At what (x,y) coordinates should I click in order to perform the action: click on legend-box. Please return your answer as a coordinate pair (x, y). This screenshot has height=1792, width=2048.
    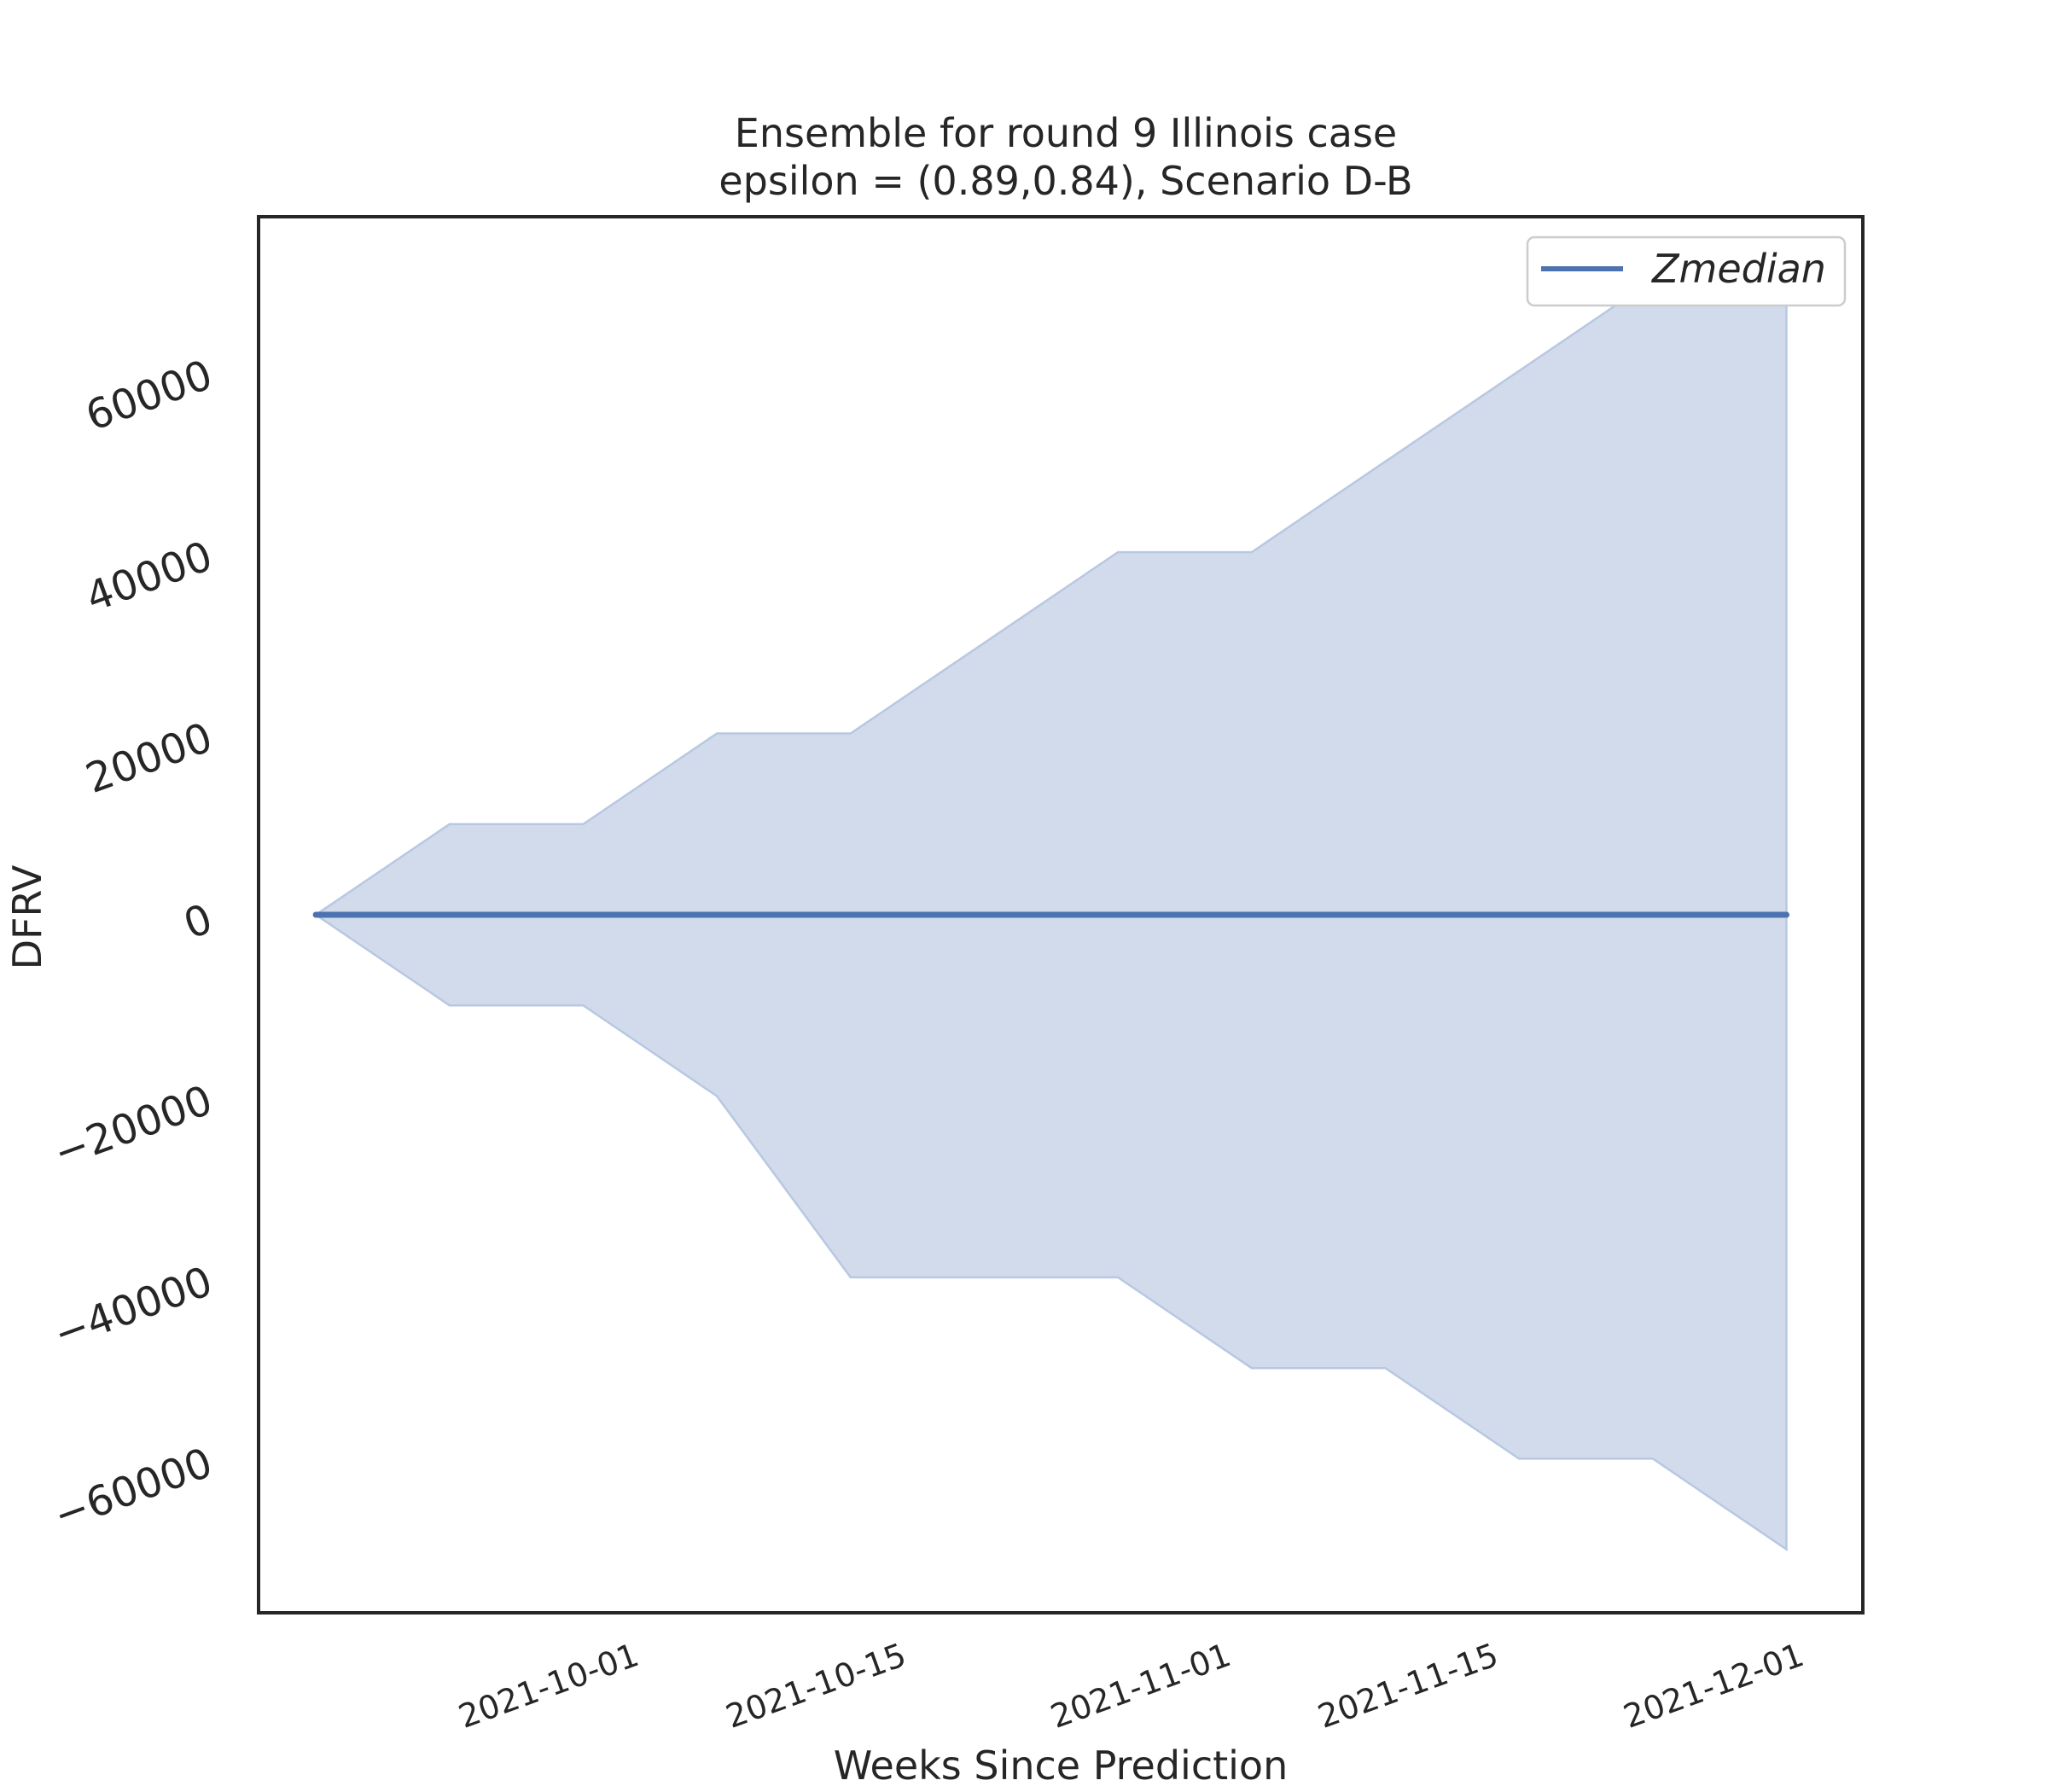
    Looking at the image, I should click on (1686, 271).